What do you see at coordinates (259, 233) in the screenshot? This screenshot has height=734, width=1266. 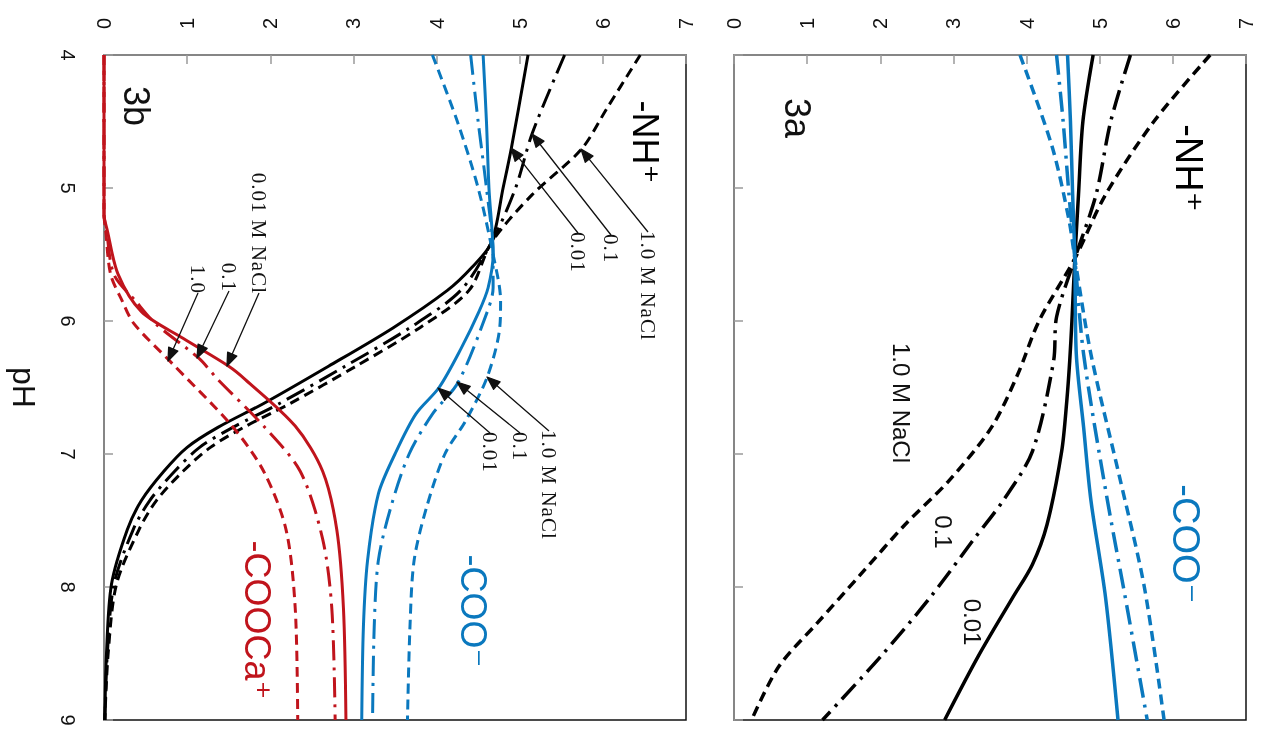 I see `annotation: 0.01 M NaCl` at bounding box center [259, 233].